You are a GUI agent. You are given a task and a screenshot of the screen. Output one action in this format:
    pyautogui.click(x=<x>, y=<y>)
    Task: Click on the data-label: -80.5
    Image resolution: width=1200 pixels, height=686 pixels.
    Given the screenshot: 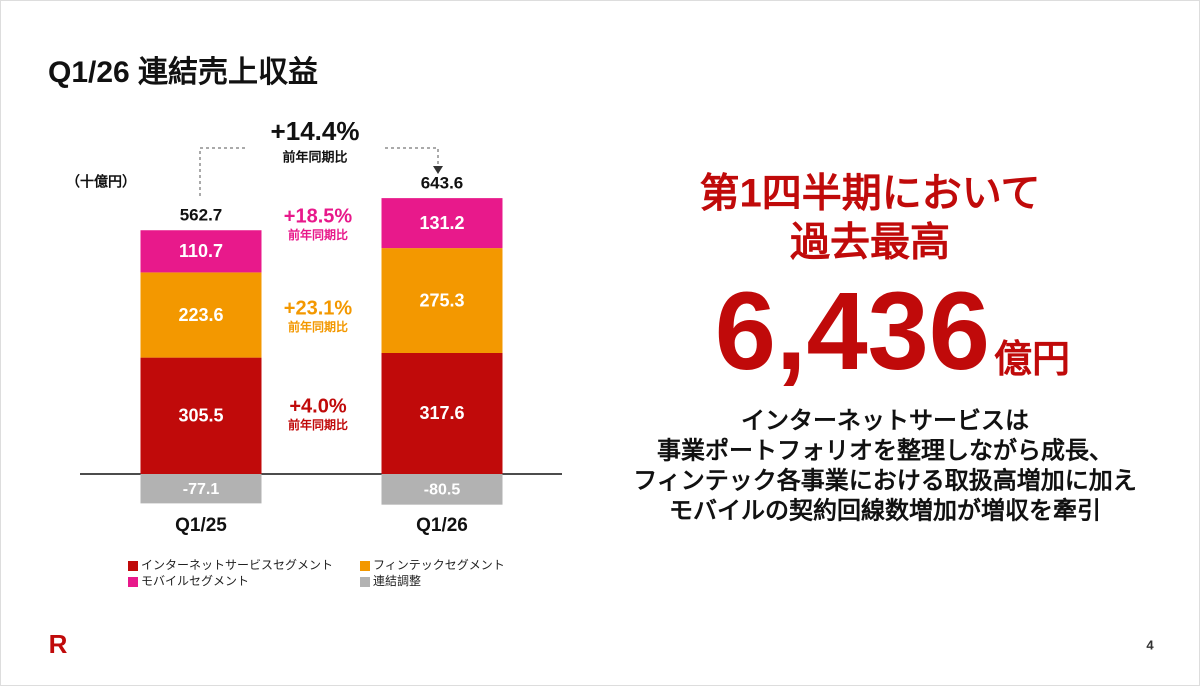 What is the action you would take?
    pyautogui.click(x=442, y=490)
    